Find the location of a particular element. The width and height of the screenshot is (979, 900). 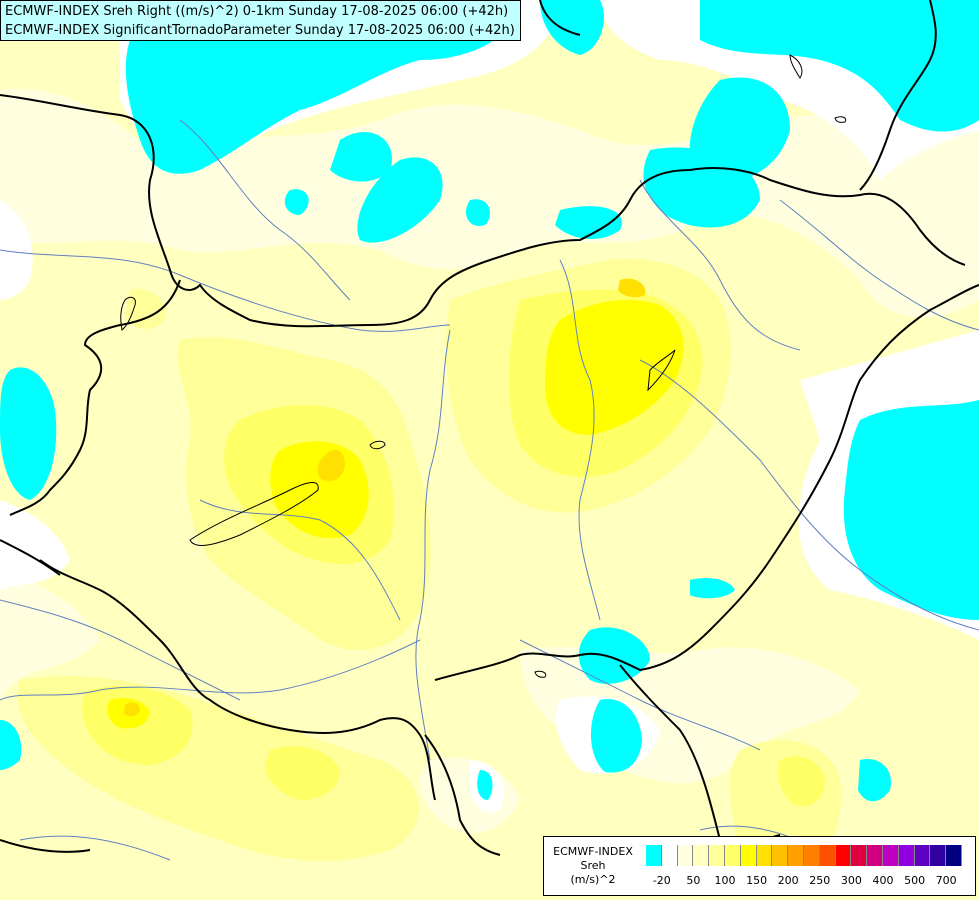

legend-param: Sreh is located at coordinates (593, 865).